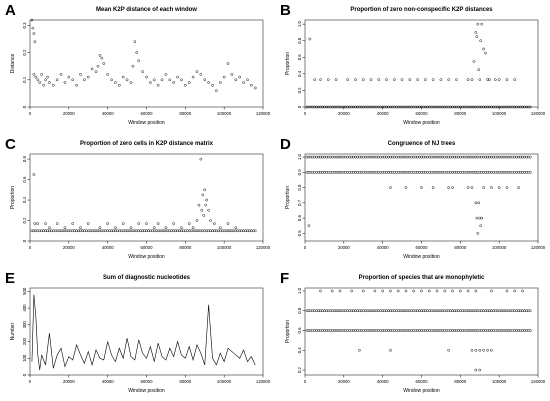 This screenshot has width=550, height=401. I want to click on y-tick-label: 0.2, so click(24, 52).